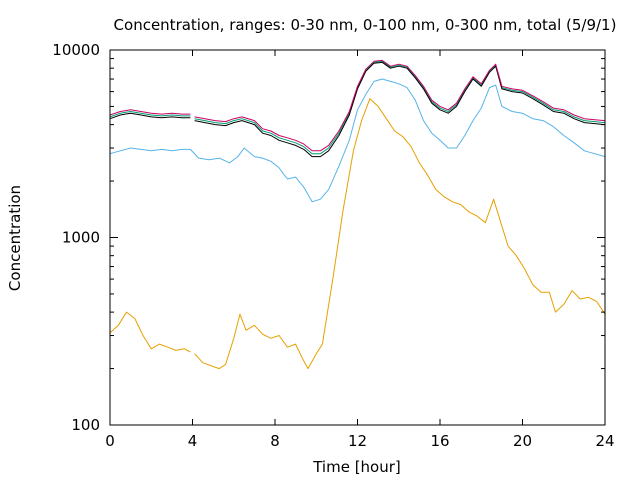 This screenshot has width=640, height=480. I want to click on x-axis-label: Time [hour], so click(356, 467).